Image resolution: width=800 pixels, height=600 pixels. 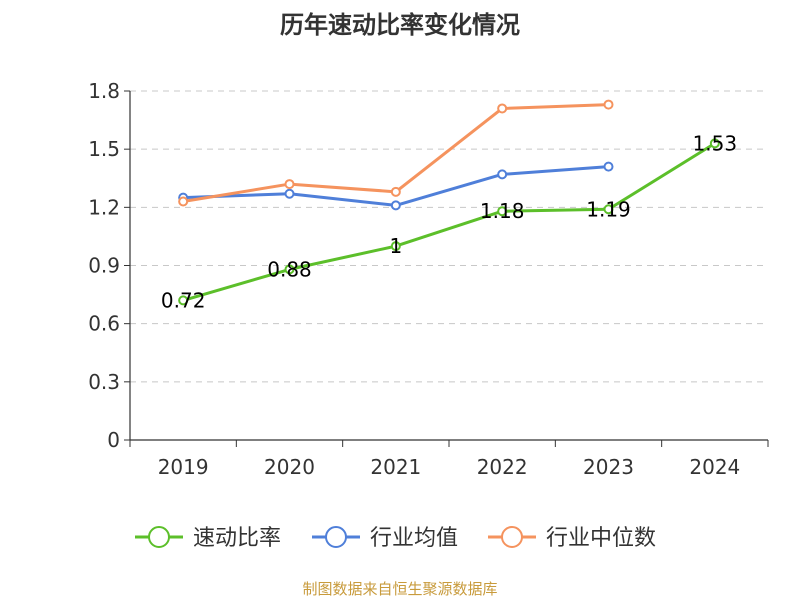 I want to click on data-label: 1.18, so click(x=502, y=211).